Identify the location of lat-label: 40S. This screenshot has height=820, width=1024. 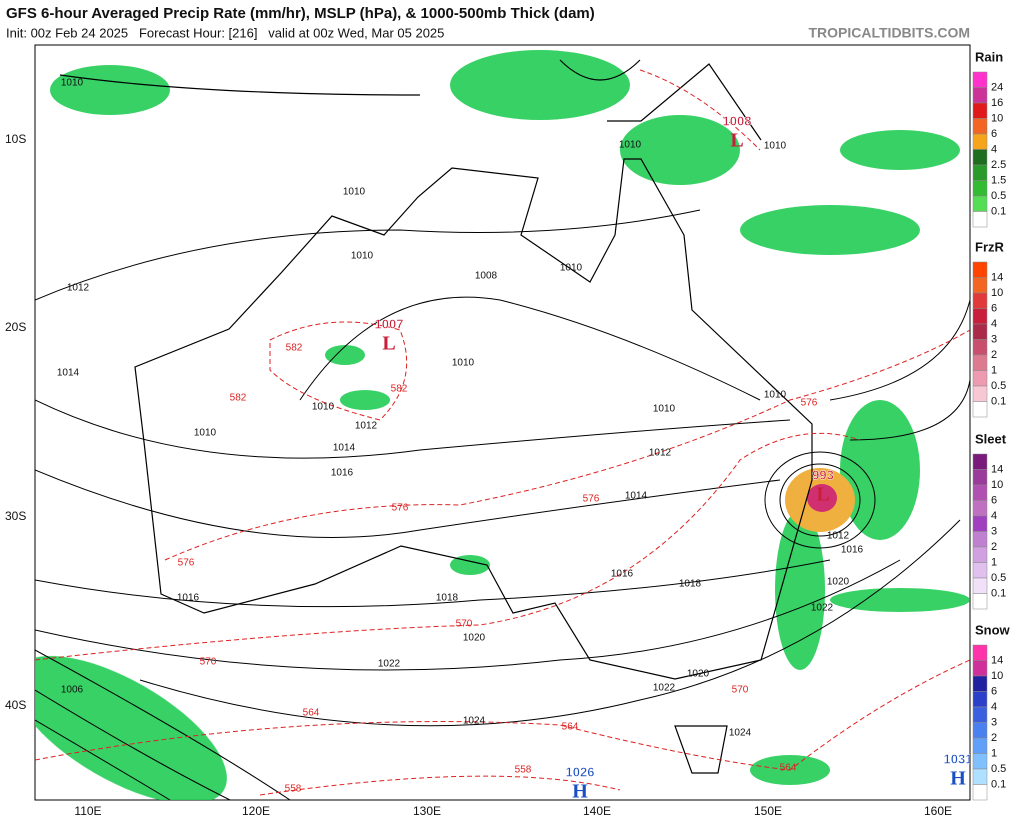
(15, 705).